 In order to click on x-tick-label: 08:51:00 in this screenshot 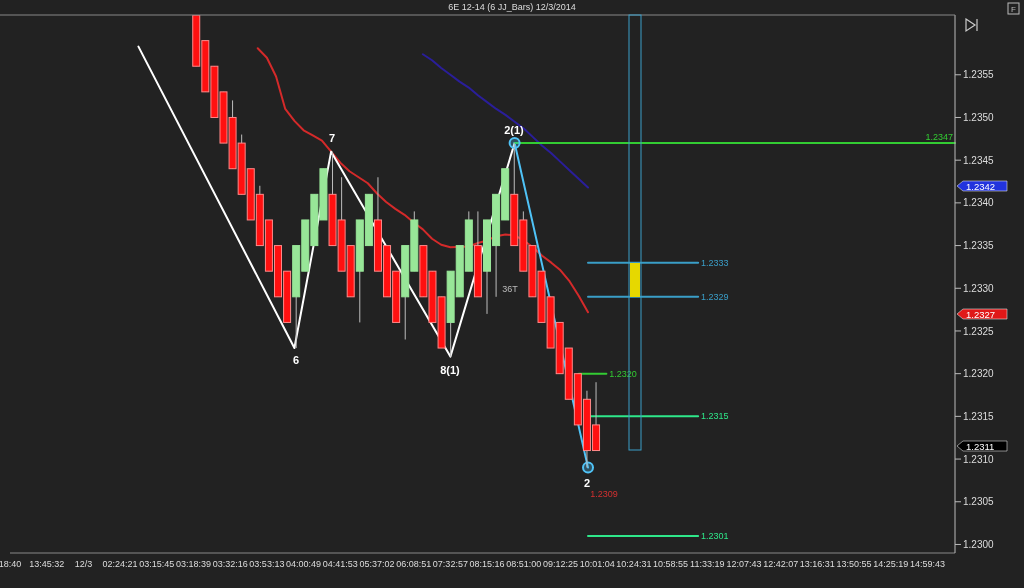, I will do `click(524, 564)`.